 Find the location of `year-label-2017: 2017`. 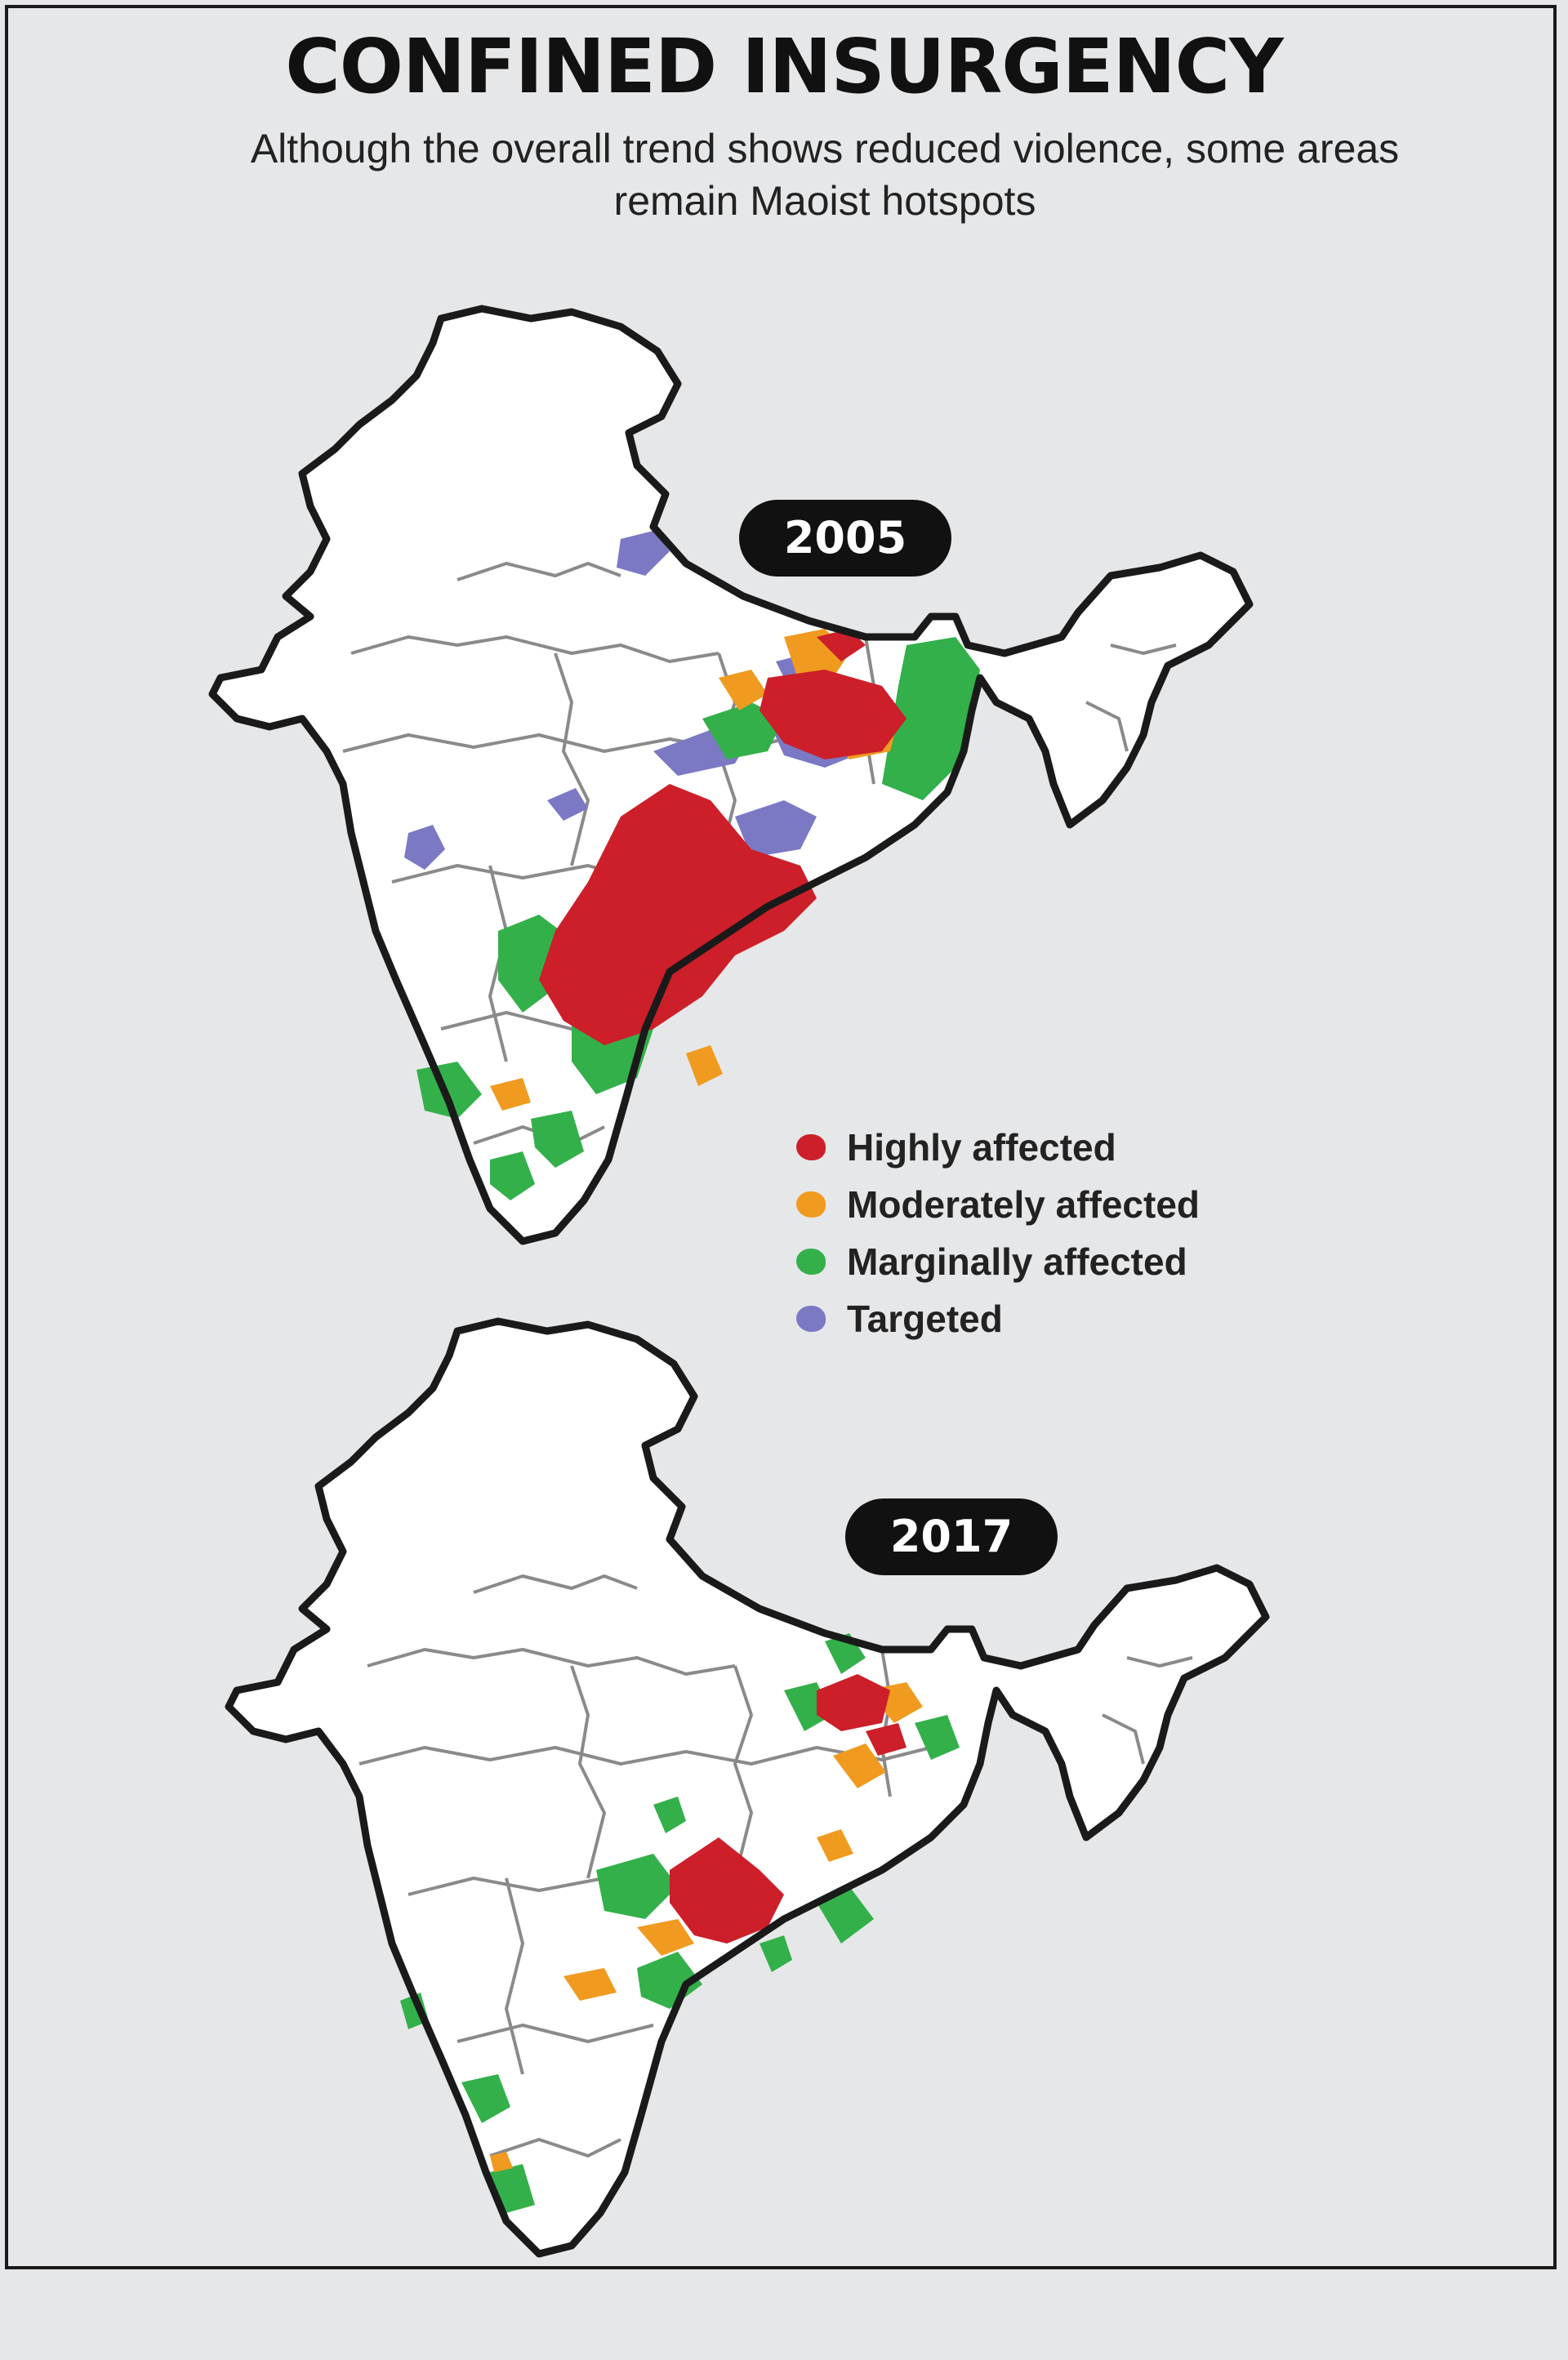

year-label-2017: 2017 is located at coordinates (951, 1536).